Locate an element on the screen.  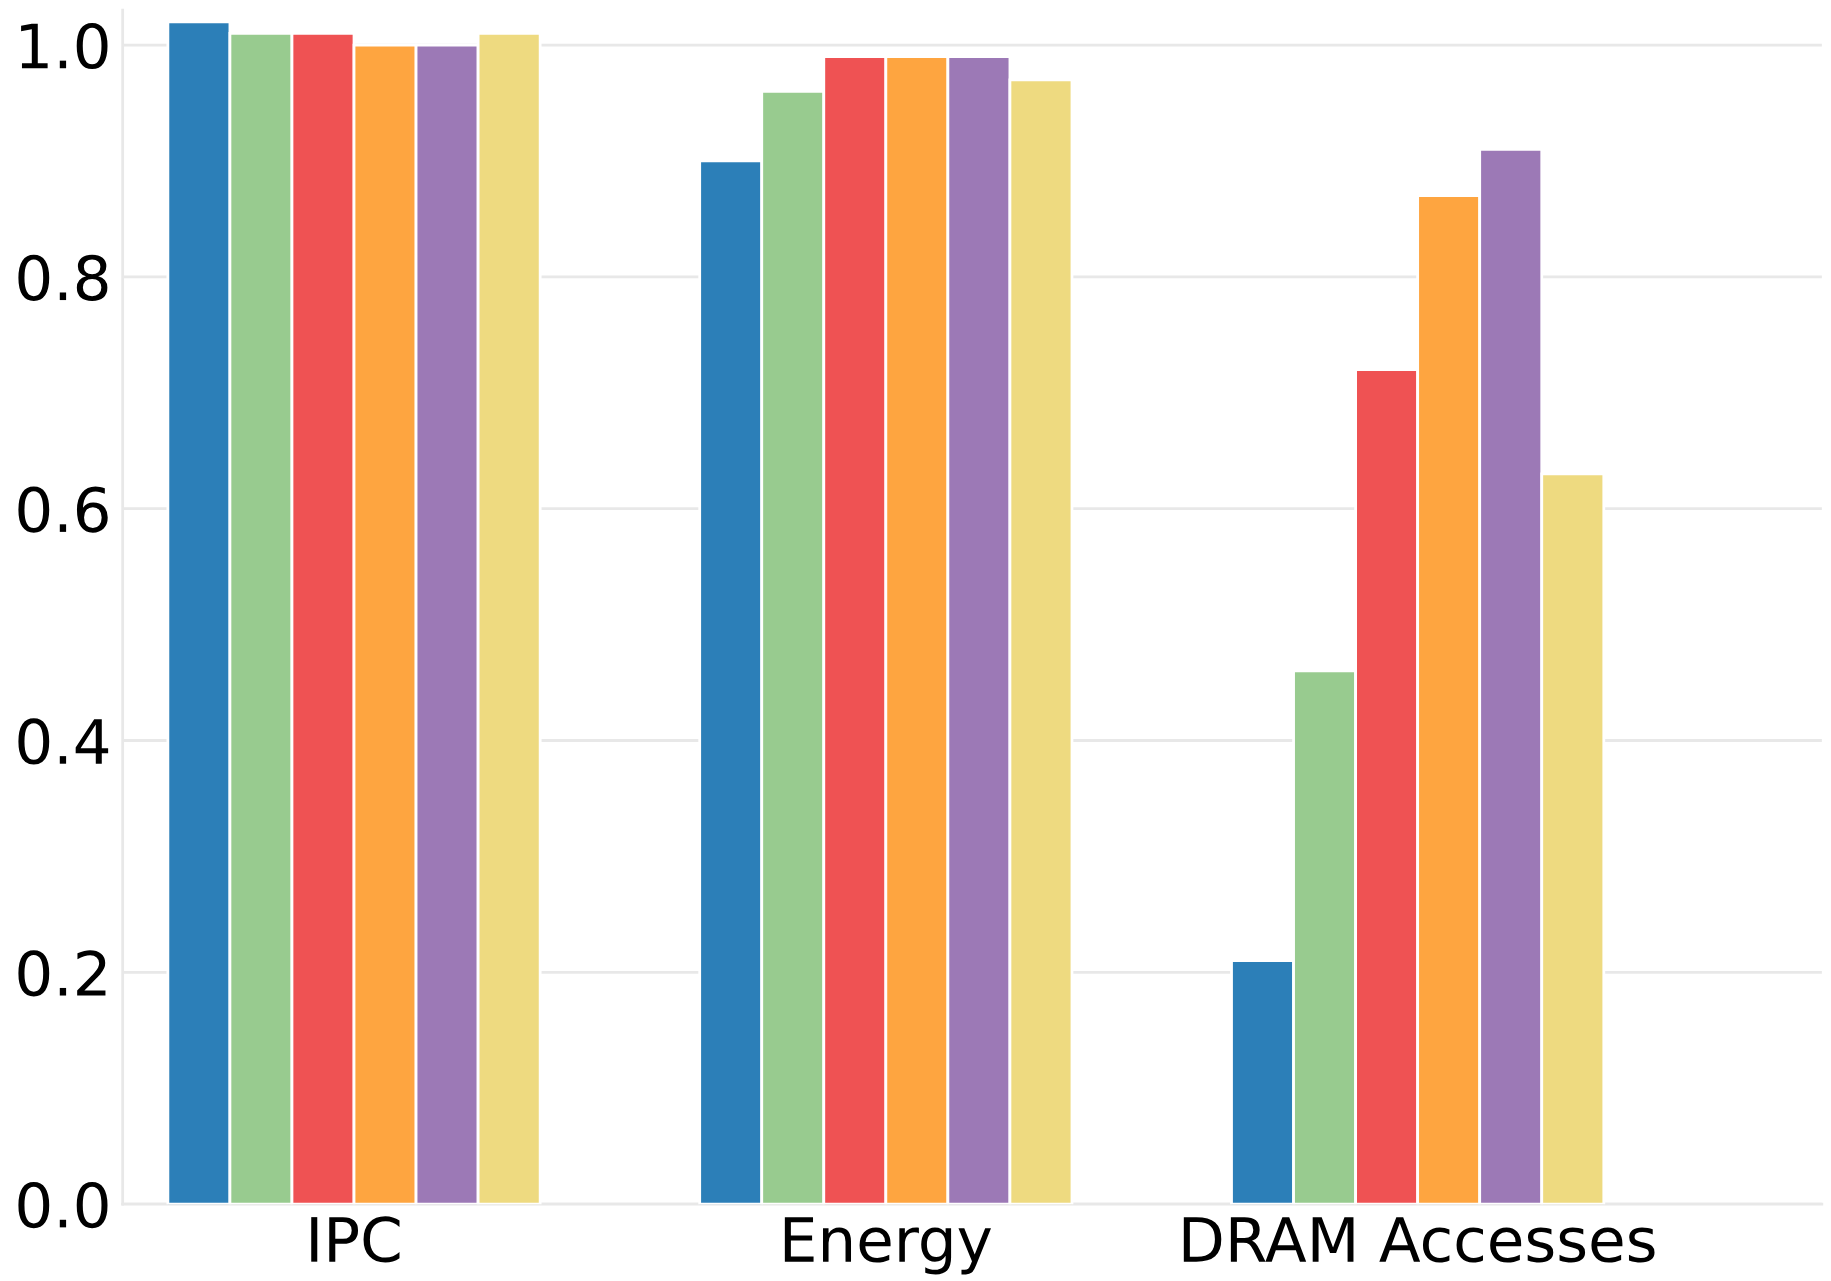
y-tick-label: 0.2 is located at coordinates (62, 973).